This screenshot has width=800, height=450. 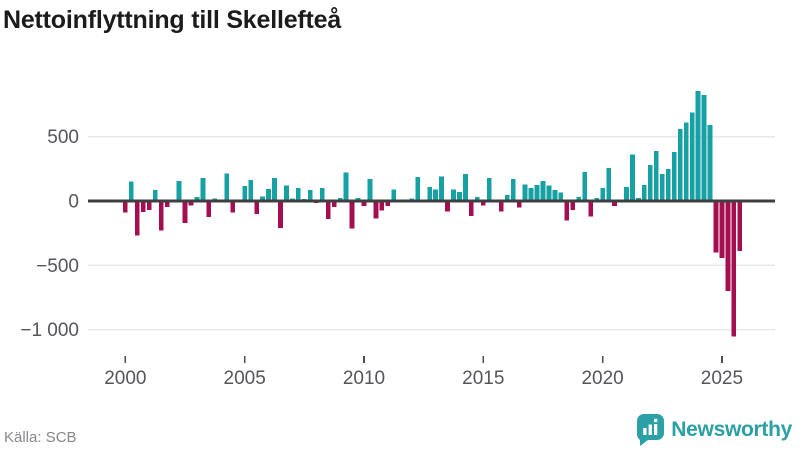 What do you see at coordinates (57, 266) in the screenshot?
I see `y-tick-label: −500` at bounding box center [57, 266].